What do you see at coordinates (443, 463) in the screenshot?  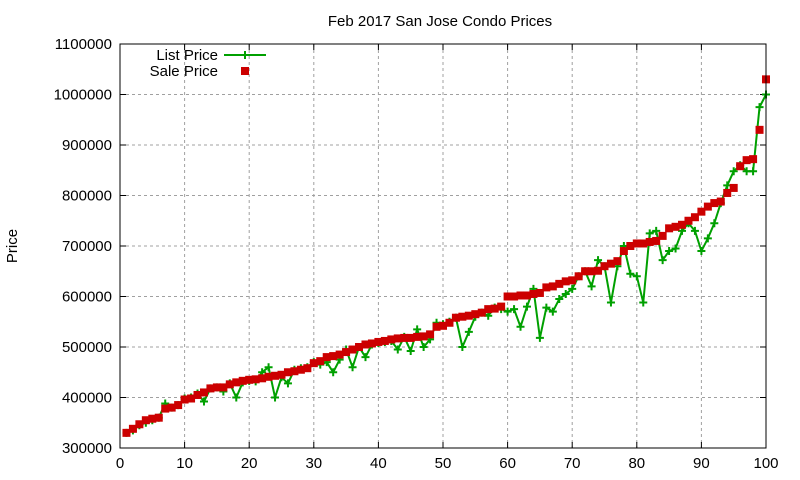 I see `x-tick-label: 50` at bounding box center [443, 463].